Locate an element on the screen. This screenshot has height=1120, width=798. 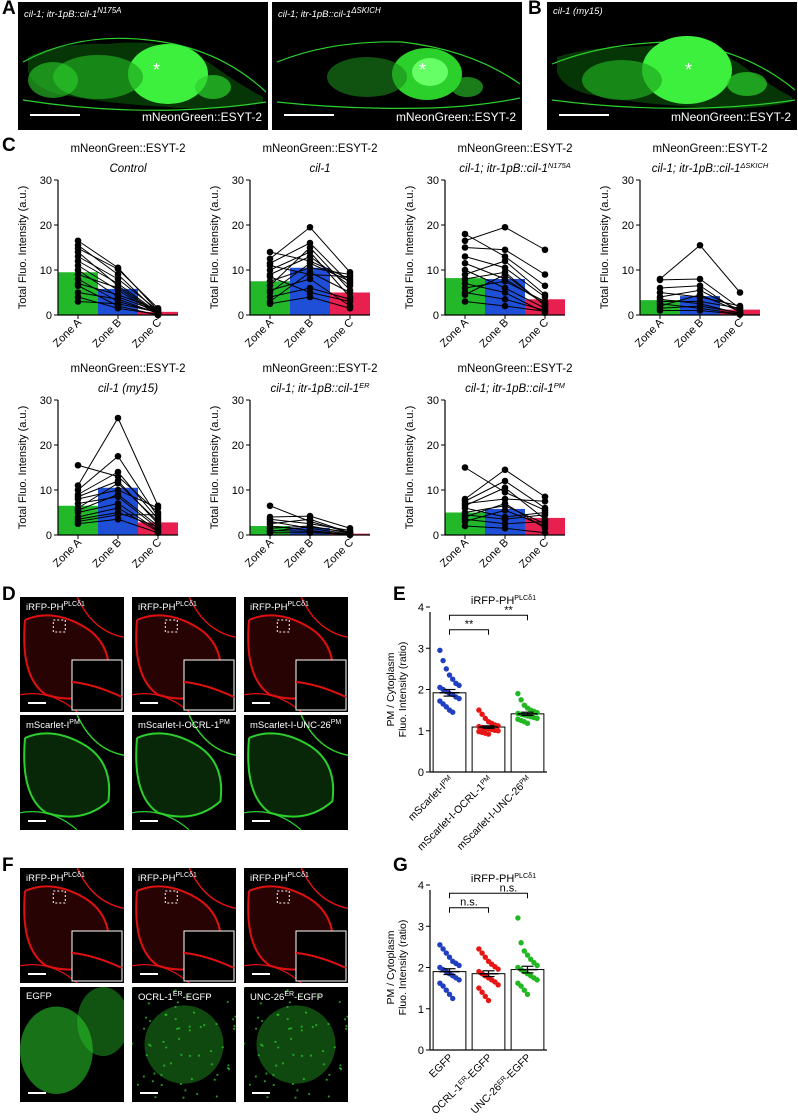
cell-f-bottom-1-label: EGFP is located at coordinates (39, 996).